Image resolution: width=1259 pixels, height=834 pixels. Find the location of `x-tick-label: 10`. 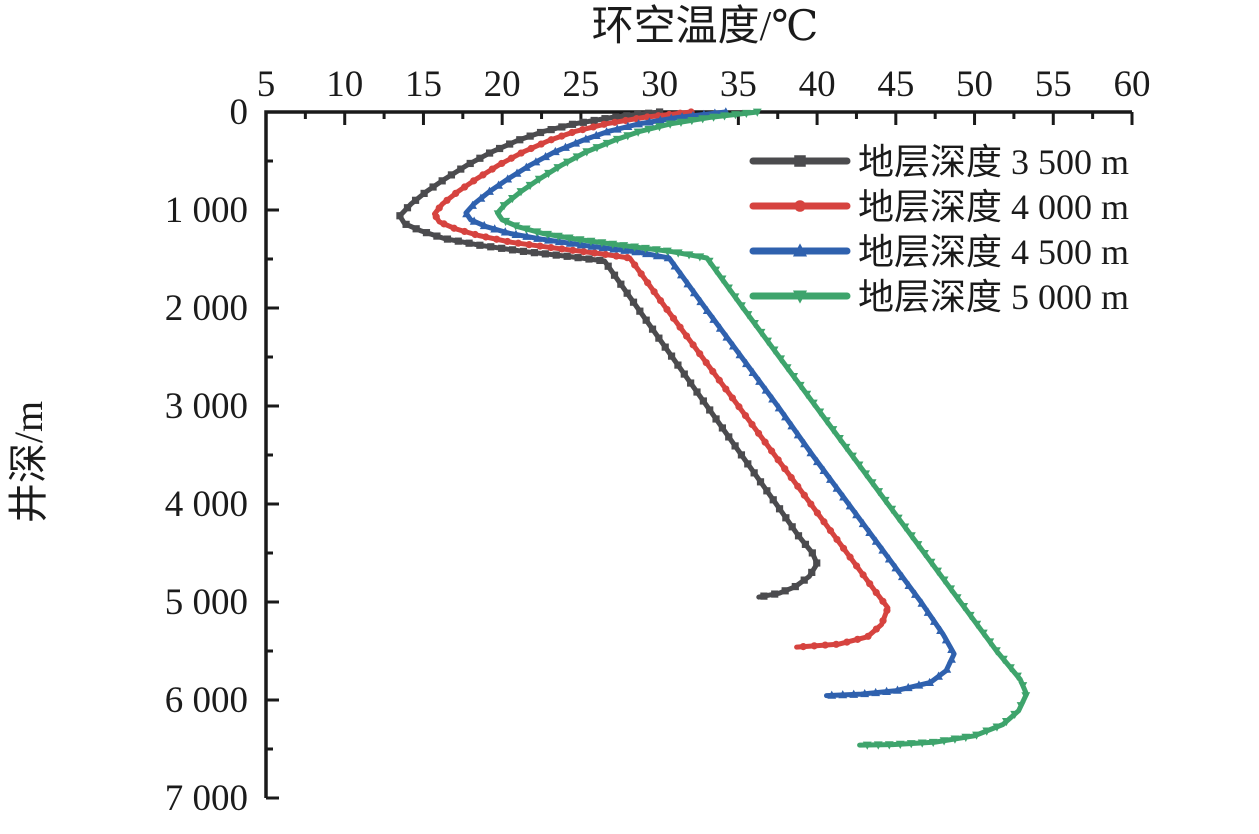

x-tick-label: 10 is located at coordinates (344, 84).